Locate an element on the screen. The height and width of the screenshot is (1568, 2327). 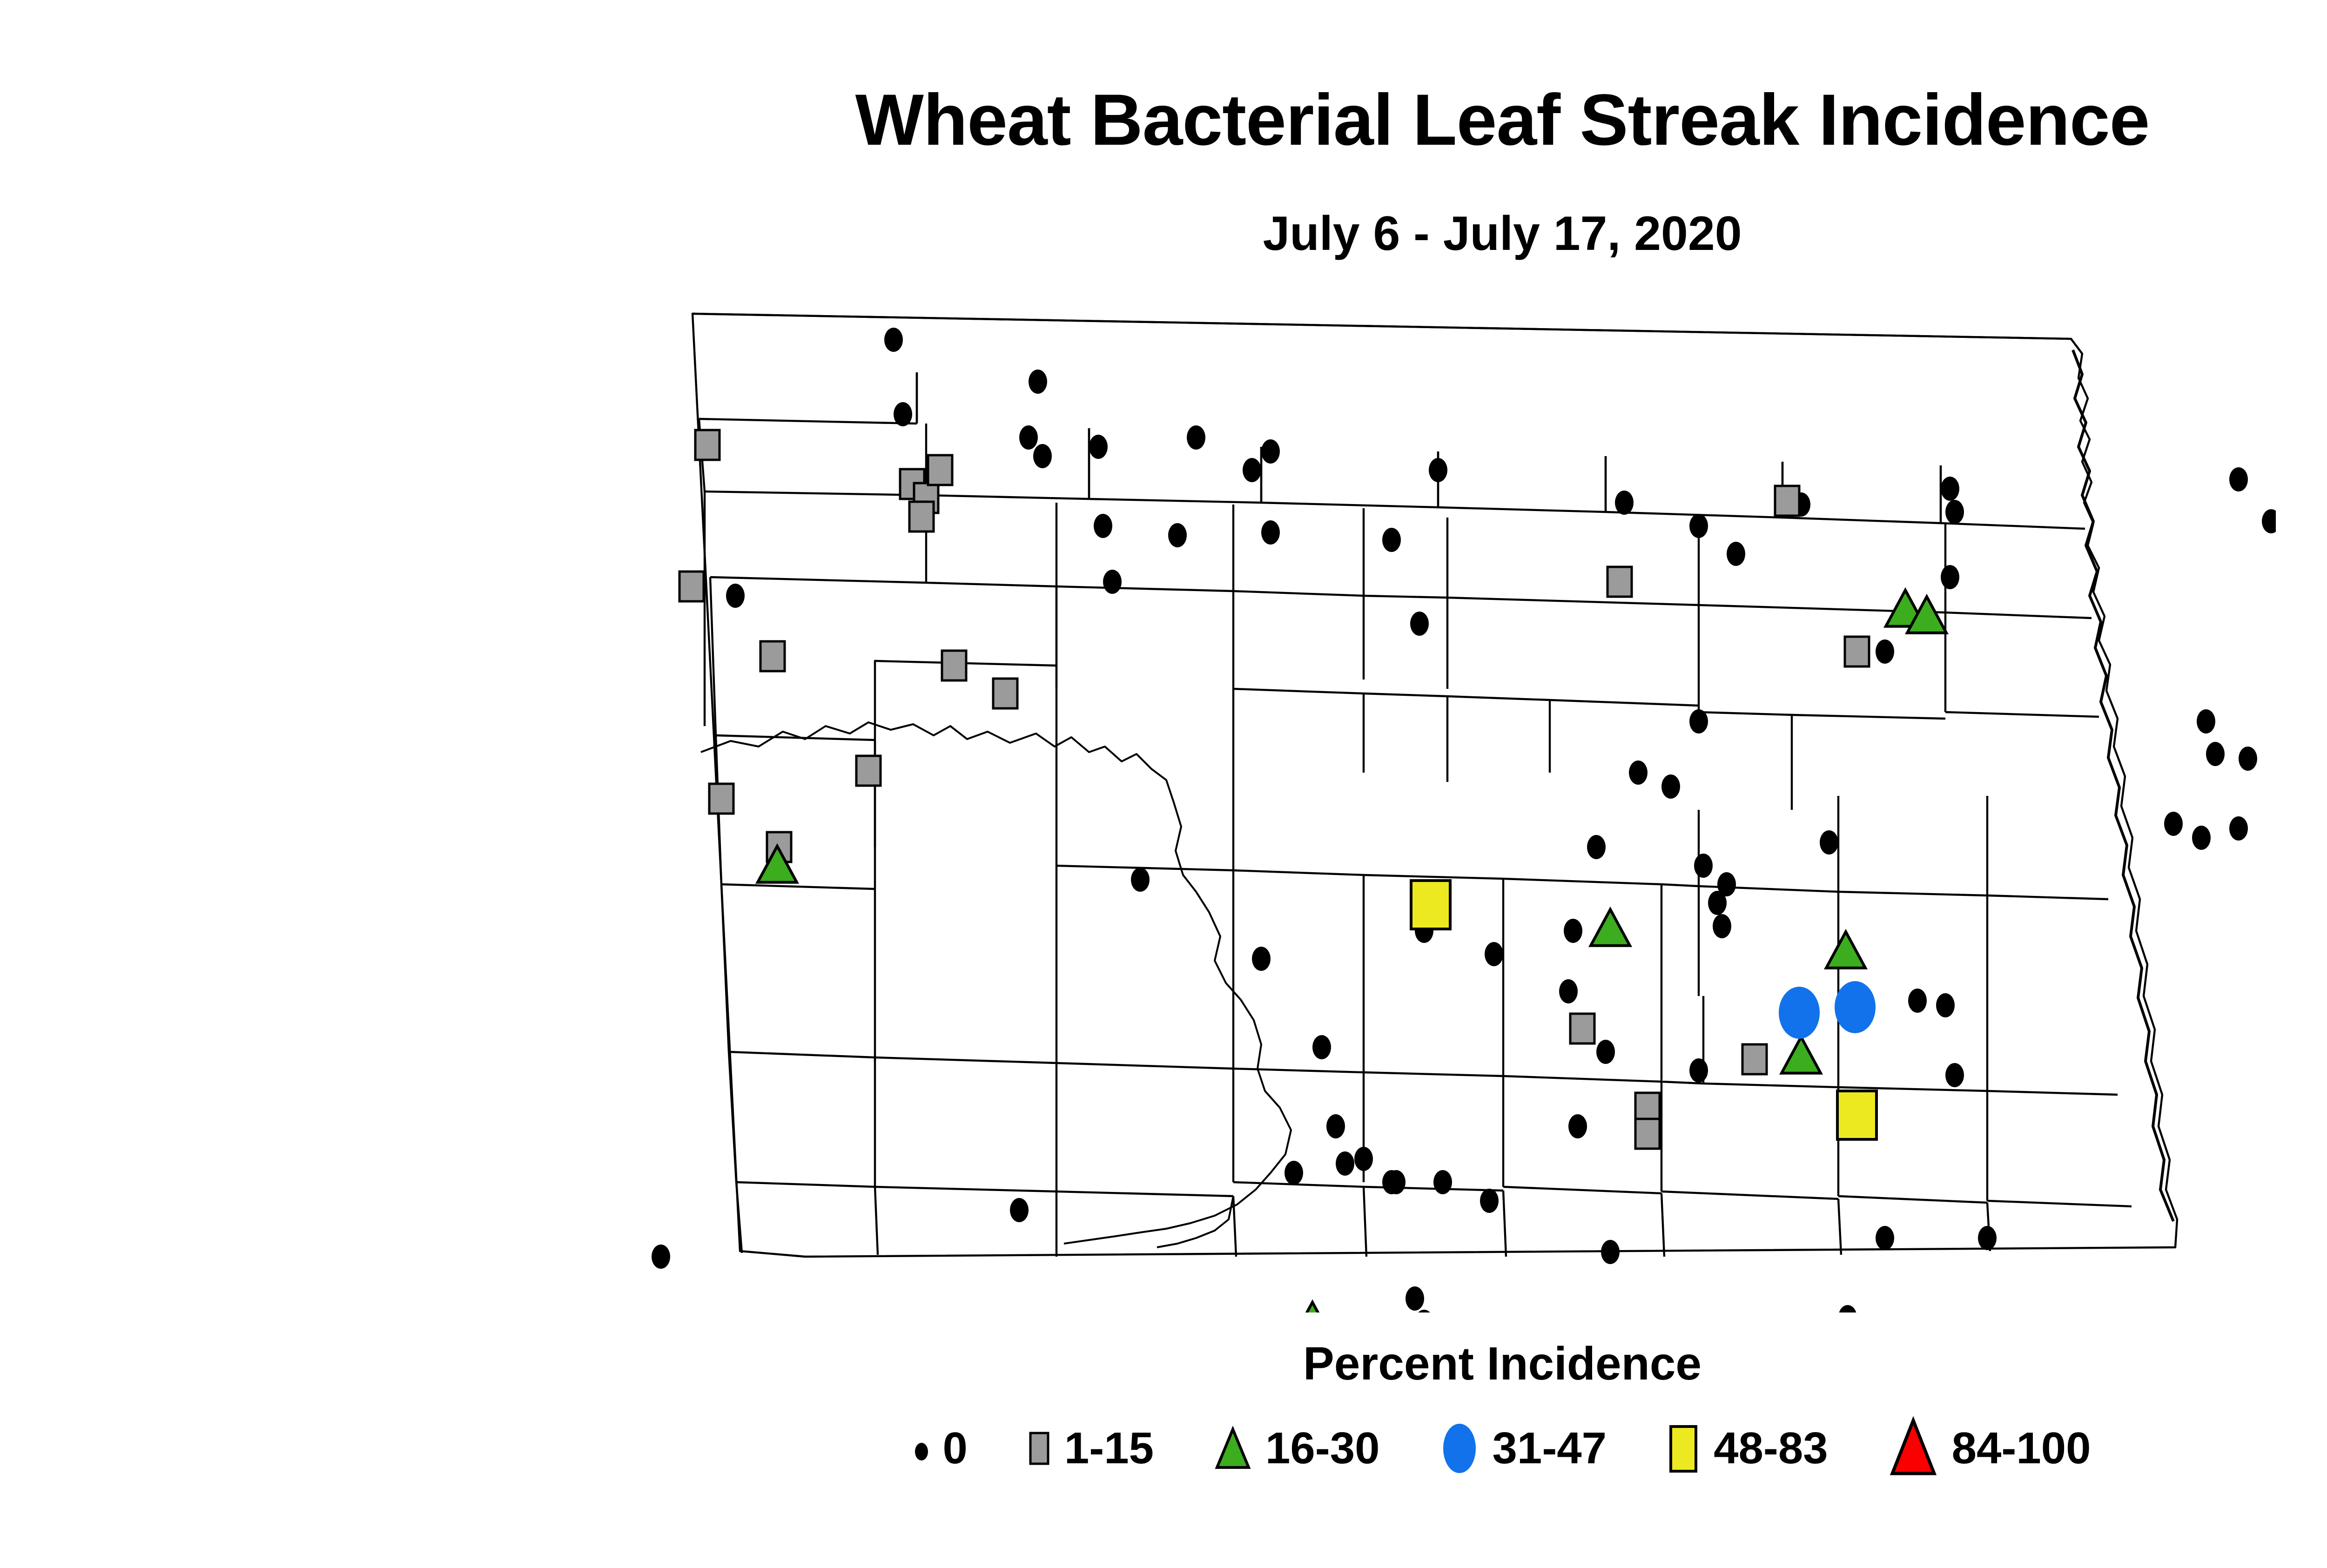
legend-label-0: 0 is located at coordinates (955, 1448).